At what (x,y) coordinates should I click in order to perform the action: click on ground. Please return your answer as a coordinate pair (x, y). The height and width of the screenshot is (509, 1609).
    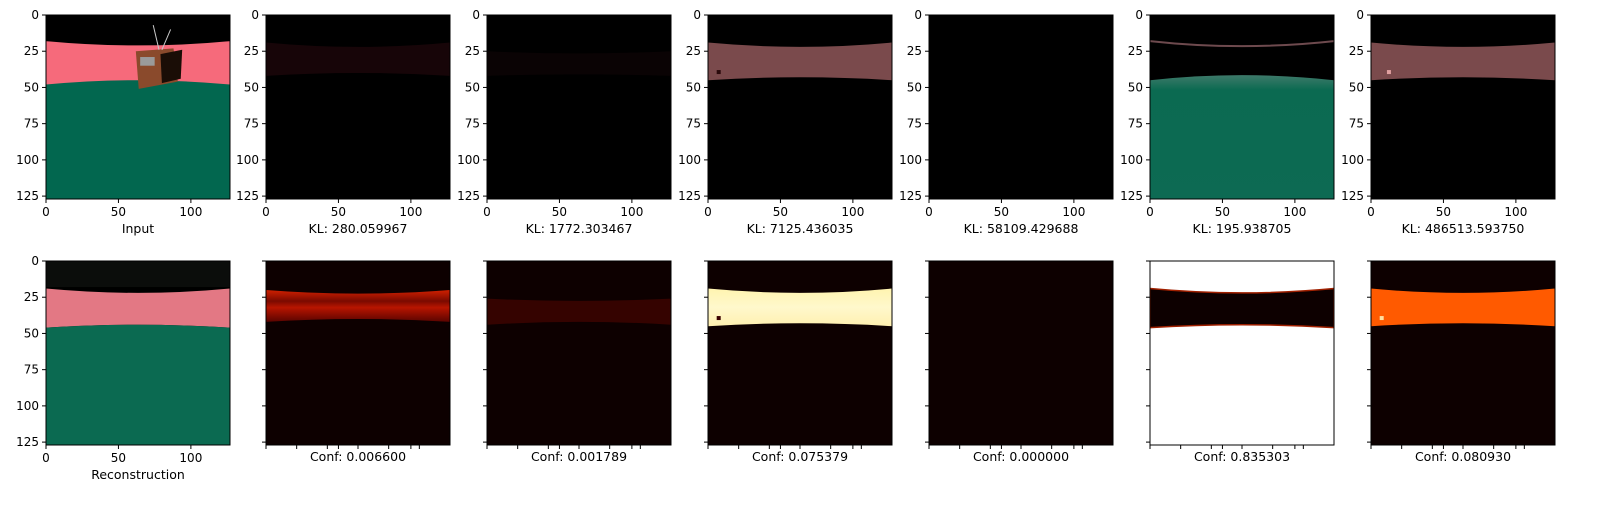
    Looking at the image, I should click on (138, 384).